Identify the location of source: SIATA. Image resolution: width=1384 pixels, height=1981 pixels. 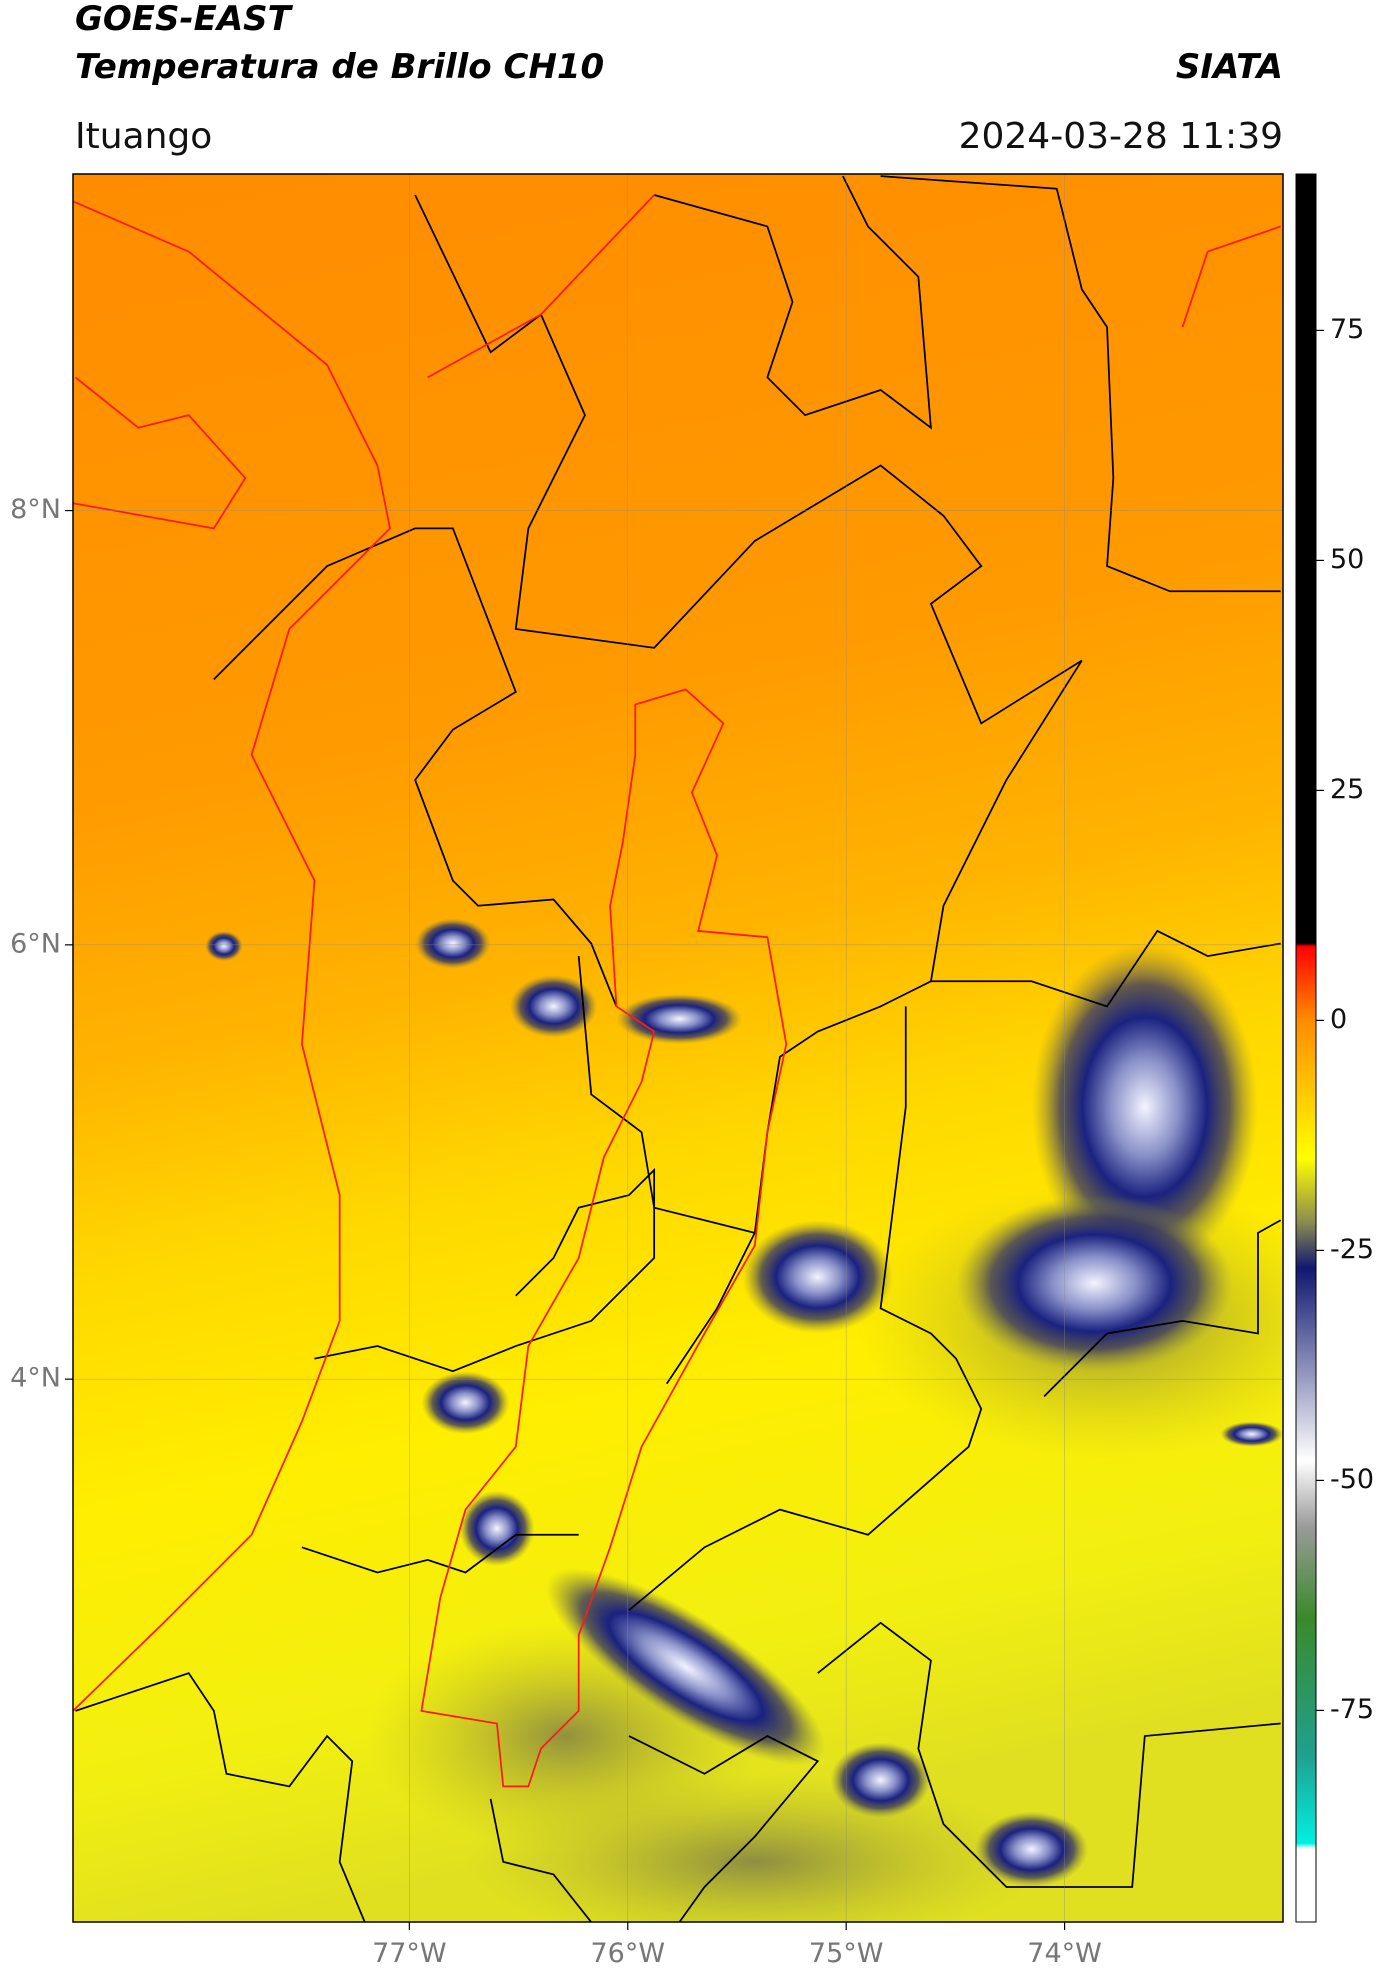
(1229, 67).